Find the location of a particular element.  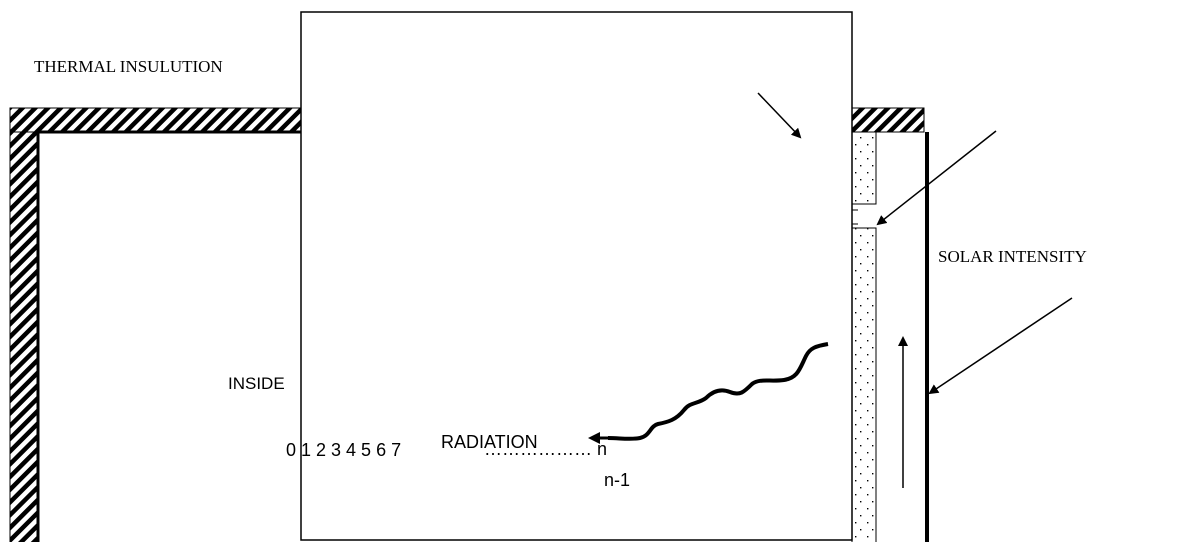

vent-gap is located at coordinates (855, 217).